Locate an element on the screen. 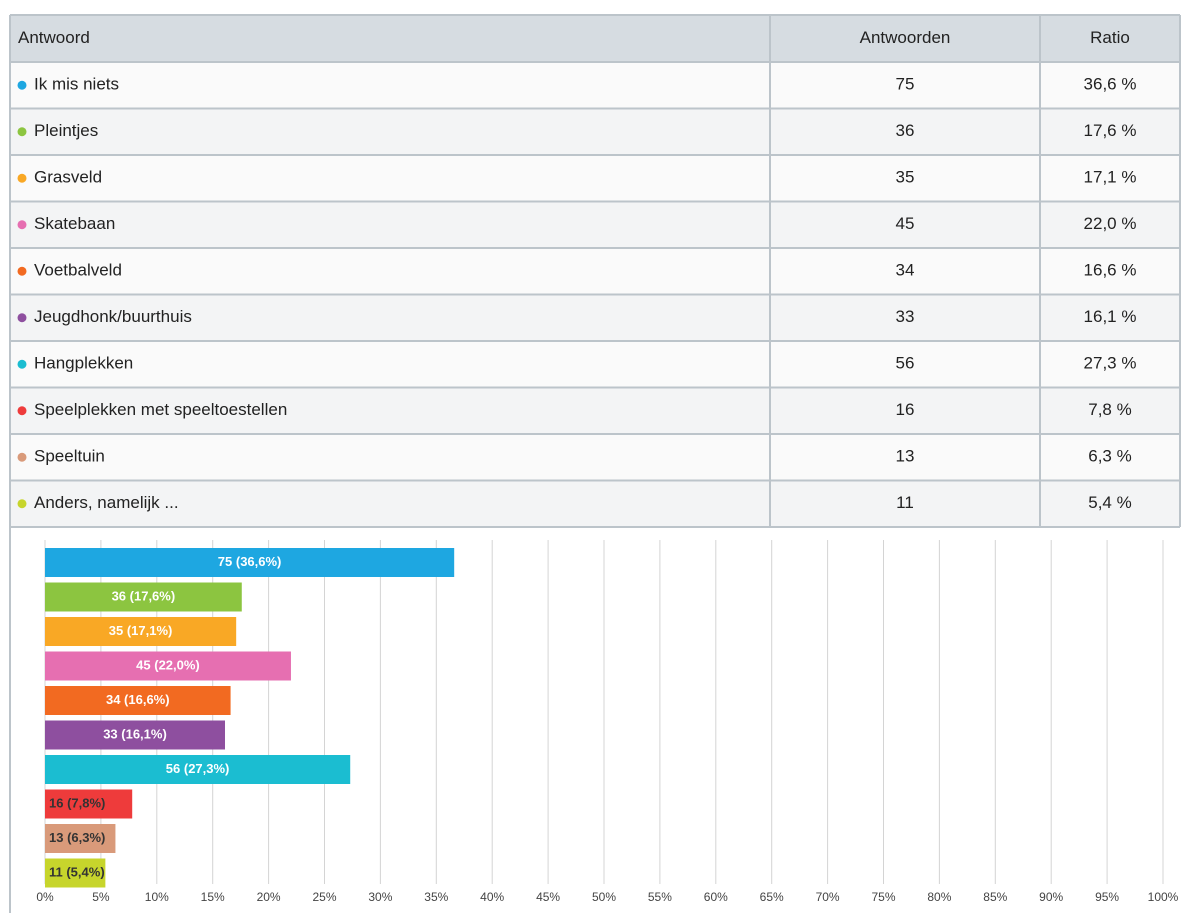 This screenshot has height=918, width=1190. answer-ratio: 16,6 % is located at coordinates (1110, 270).